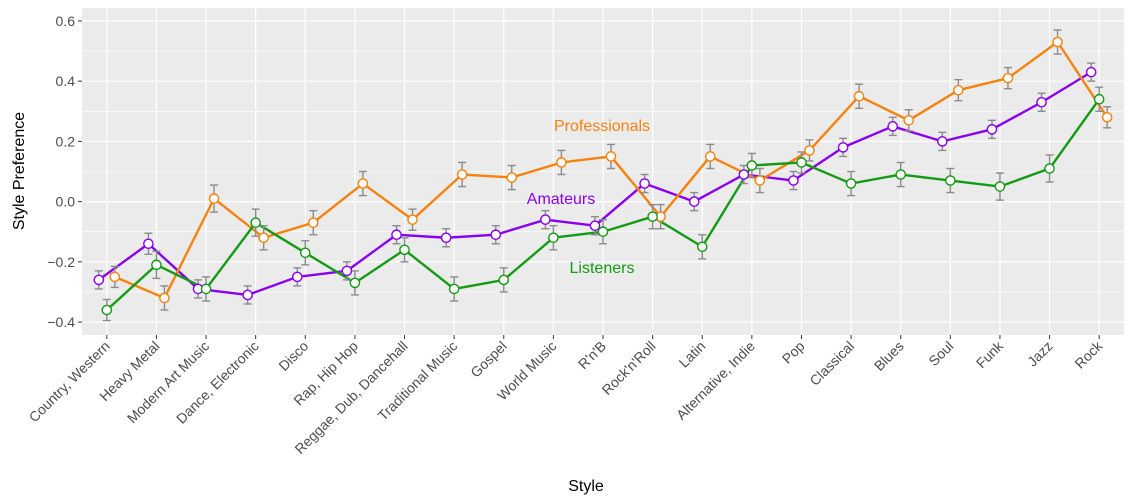 The width and height of the screenshot is (1129, 498). What do you see at coordinates (66, 21) in the screenshot?
I see `y-tick-label: 0.6` at bounding box center [66, 21].